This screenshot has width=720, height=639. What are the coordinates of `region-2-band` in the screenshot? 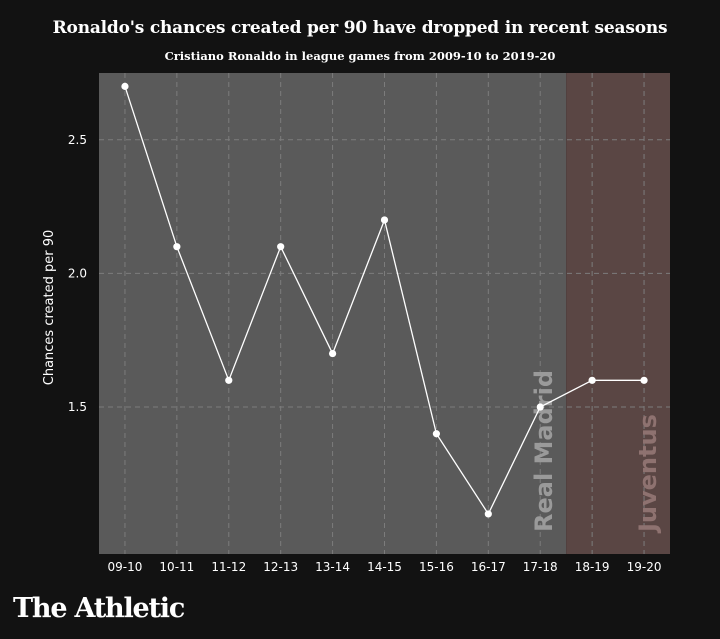 It's located at (618, 313).